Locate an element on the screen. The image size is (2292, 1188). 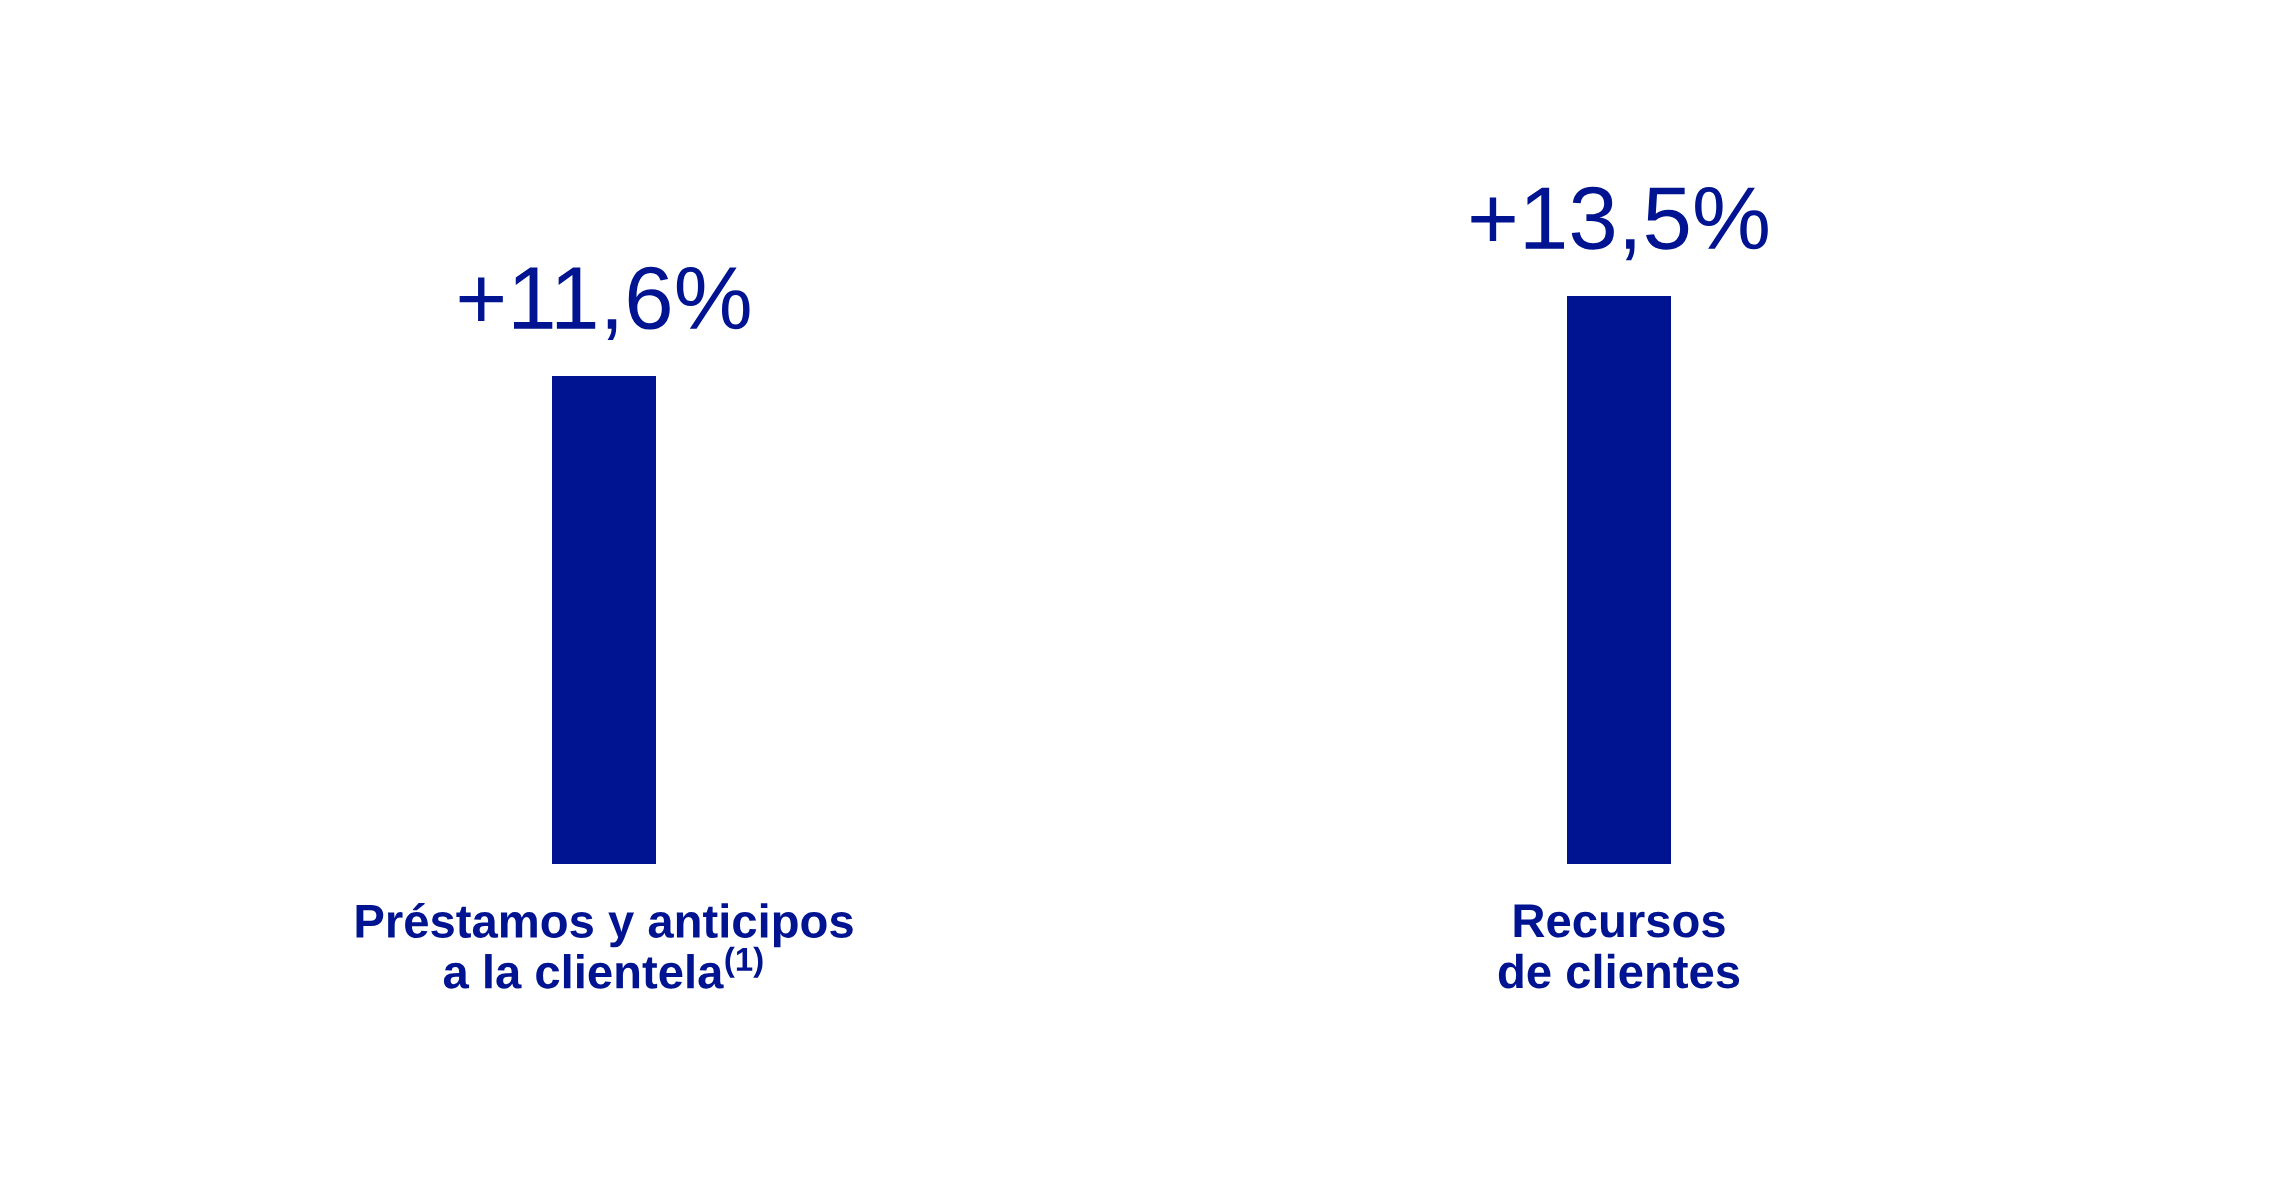
x-tick-label: Préstamos y anticipos a la clientela$^{(1)}$ is located at coordinates (604, 945).